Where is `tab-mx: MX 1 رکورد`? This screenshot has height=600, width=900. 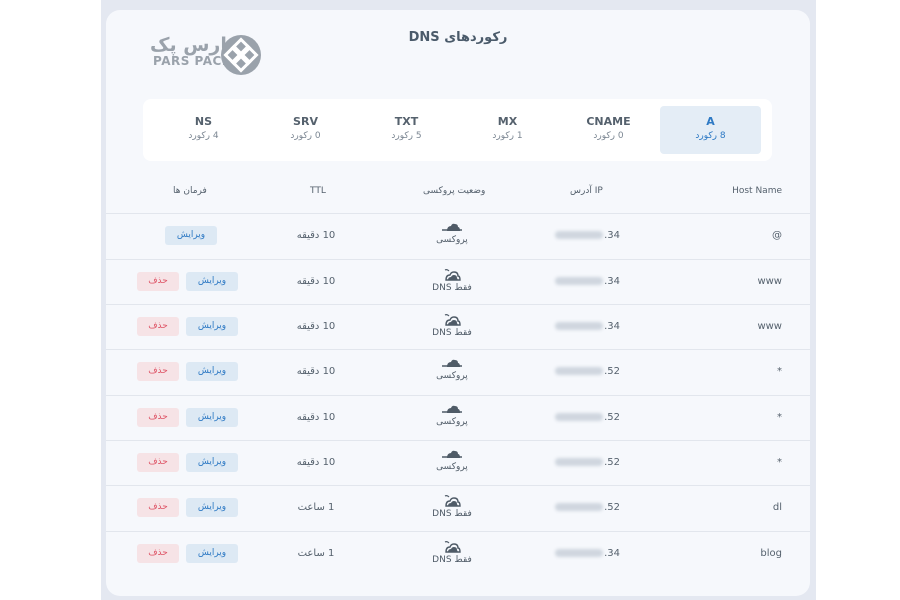
tab-mx: MX 1 رکورد is located at coordinates (507, 130).